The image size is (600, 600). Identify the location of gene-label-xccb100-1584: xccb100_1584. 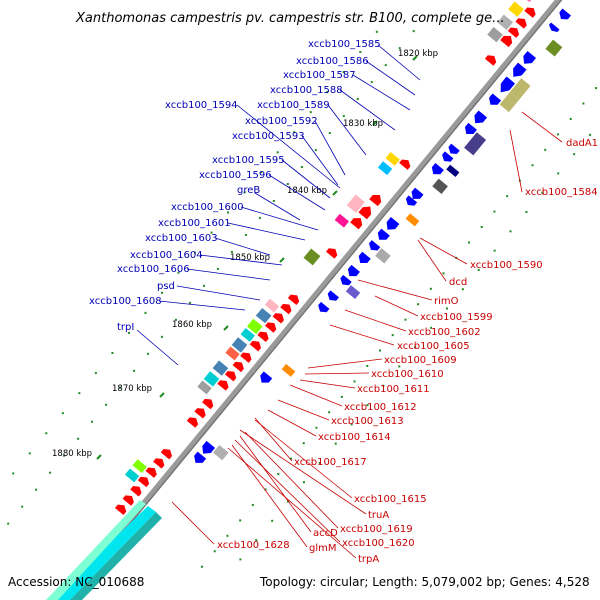
(561, 192).